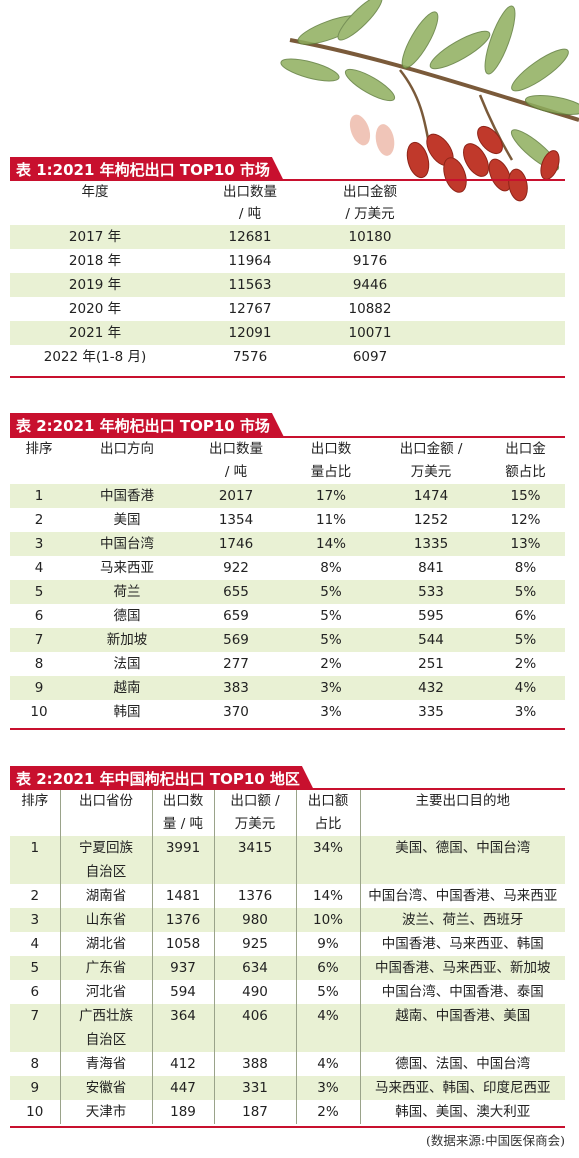 The image size is (579, 1158). What do you see at coordinates (127, 449) in the screenshot?
I see `col-destination: 出口方向` at bounding box center [127, 449].